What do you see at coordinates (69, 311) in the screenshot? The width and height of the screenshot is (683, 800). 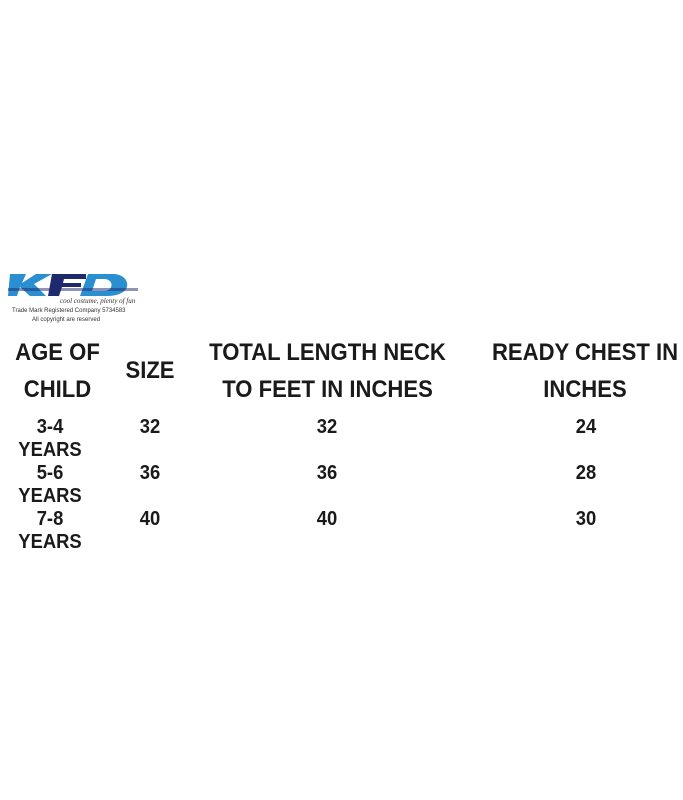 I see `trademark-text: Trade Mark Registered Company 5734583` at bounding box center [69, 311].